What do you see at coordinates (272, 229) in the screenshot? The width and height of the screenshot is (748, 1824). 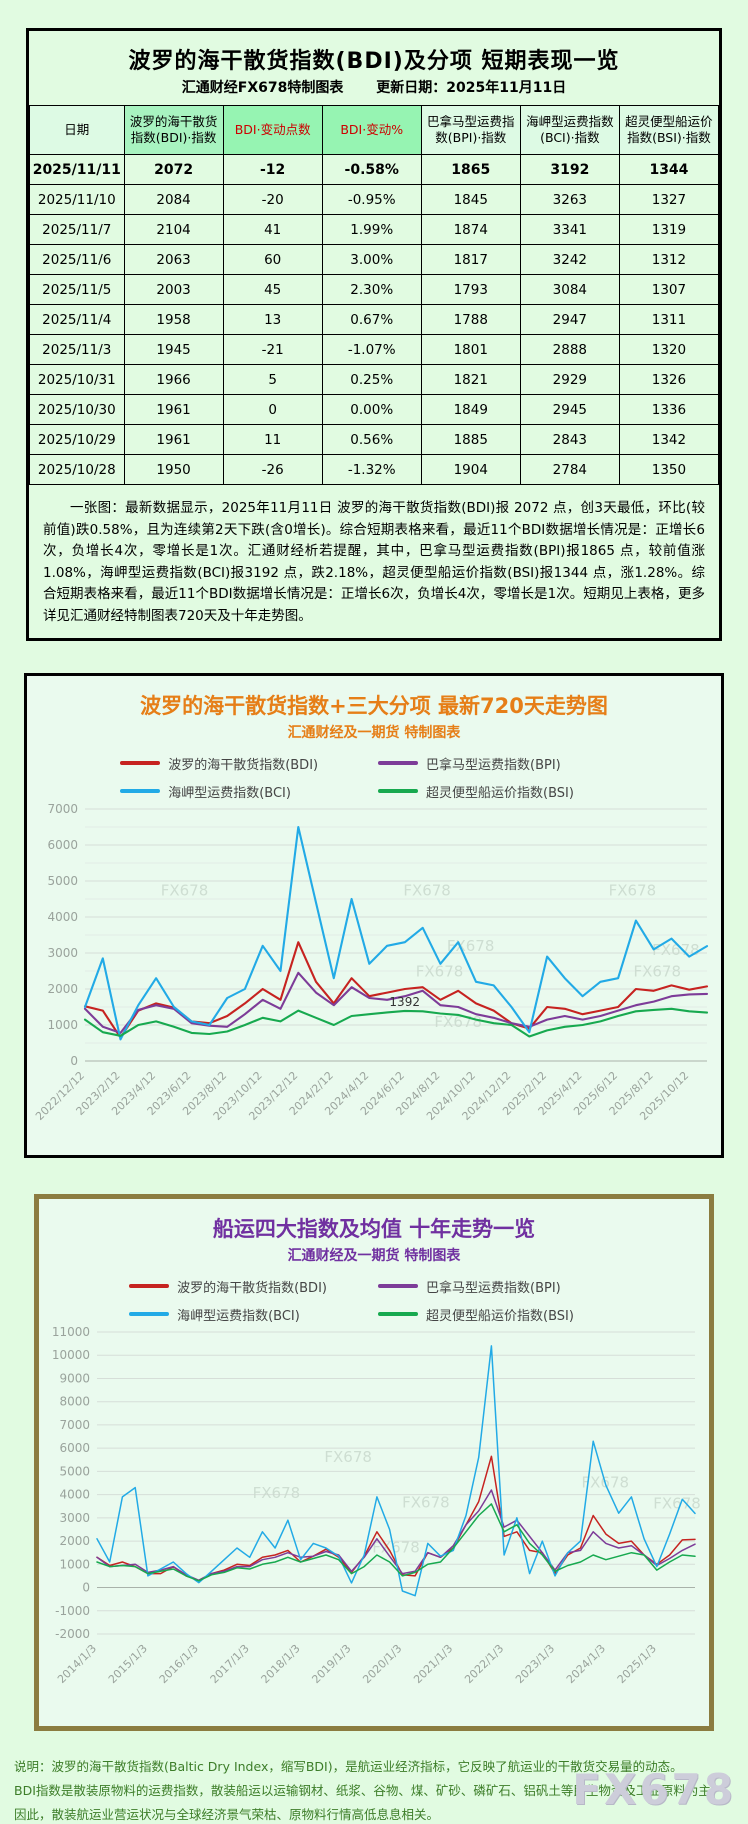 I see `table-cell: 41` at bounding box center [272, 229].